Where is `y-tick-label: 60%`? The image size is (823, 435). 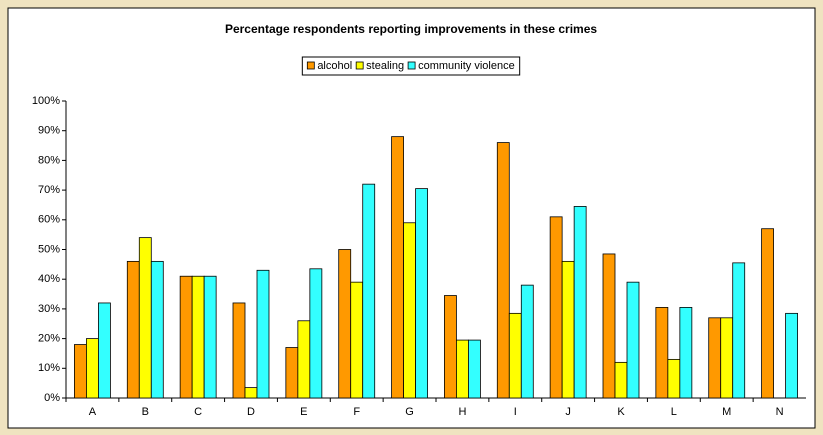
y-tick-label: 60% is located at coordinates (49, 220).